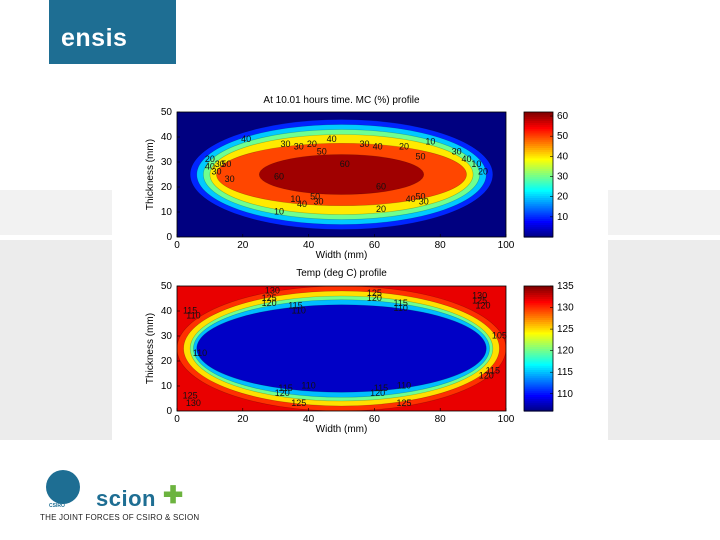 This screenshot has height=540, width=720. I want to click on colorbar-frame, so click(538, 348).